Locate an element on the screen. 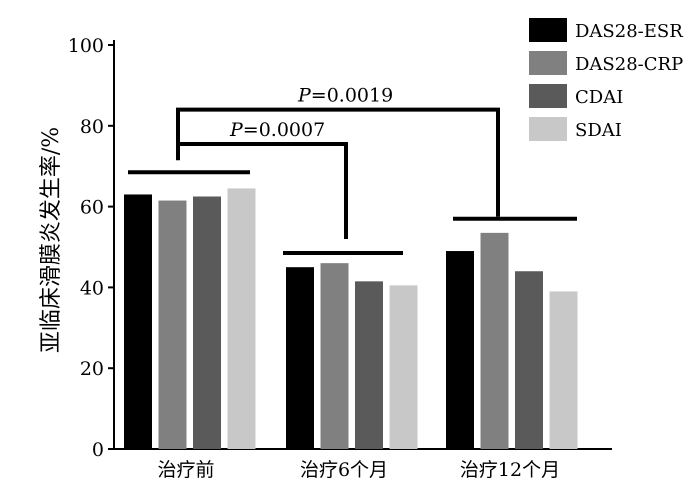 The image size is (700, 499). legend: DAS28-ESR DAS28-CRP CDAI SDAI is located at coordinates (606, 79).